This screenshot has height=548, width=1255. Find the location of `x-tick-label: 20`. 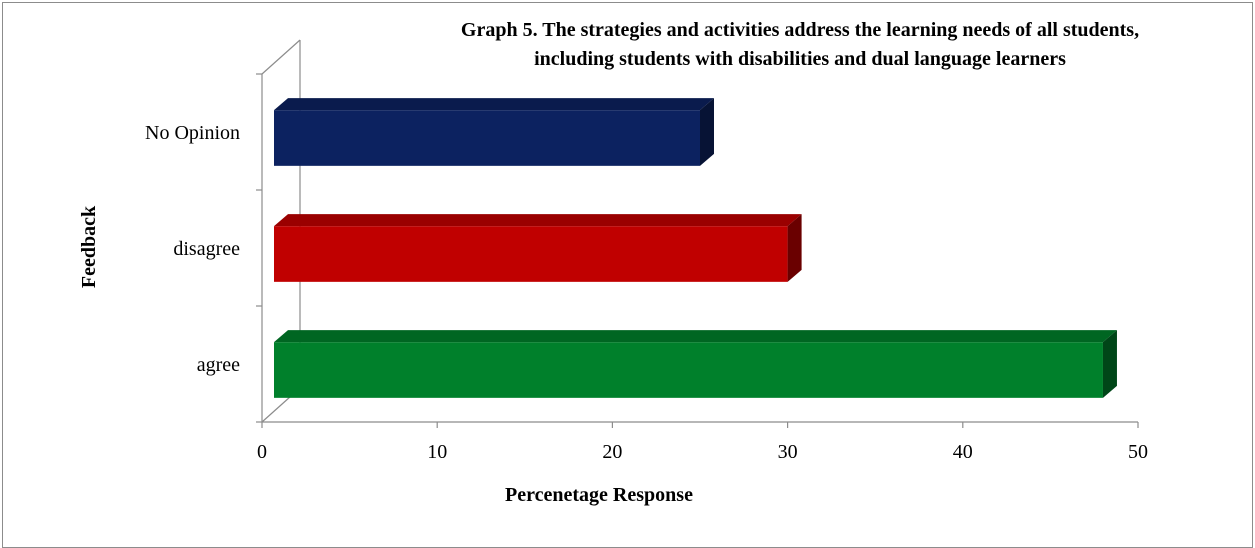

x-tick-label: 20 is located at coordinates (612, 452).